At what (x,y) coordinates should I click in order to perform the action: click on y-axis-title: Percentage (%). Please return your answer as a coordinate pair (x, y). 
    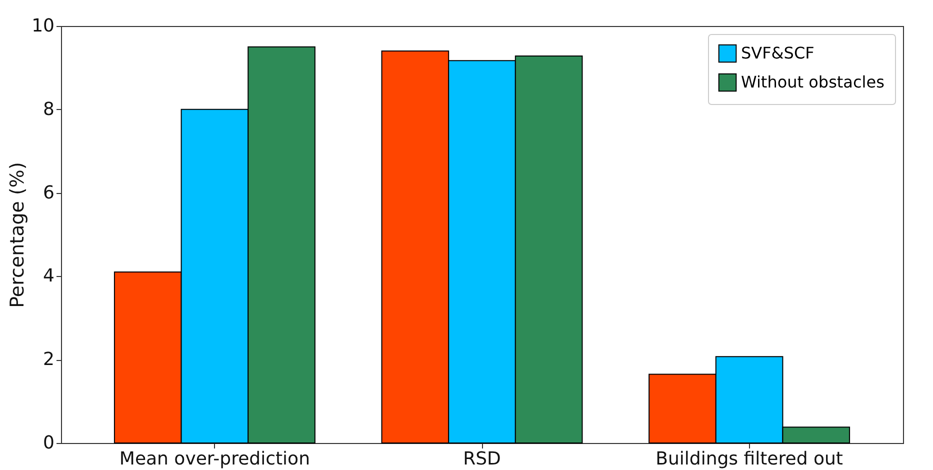
    Looking at the image, I should click on (17, 235).